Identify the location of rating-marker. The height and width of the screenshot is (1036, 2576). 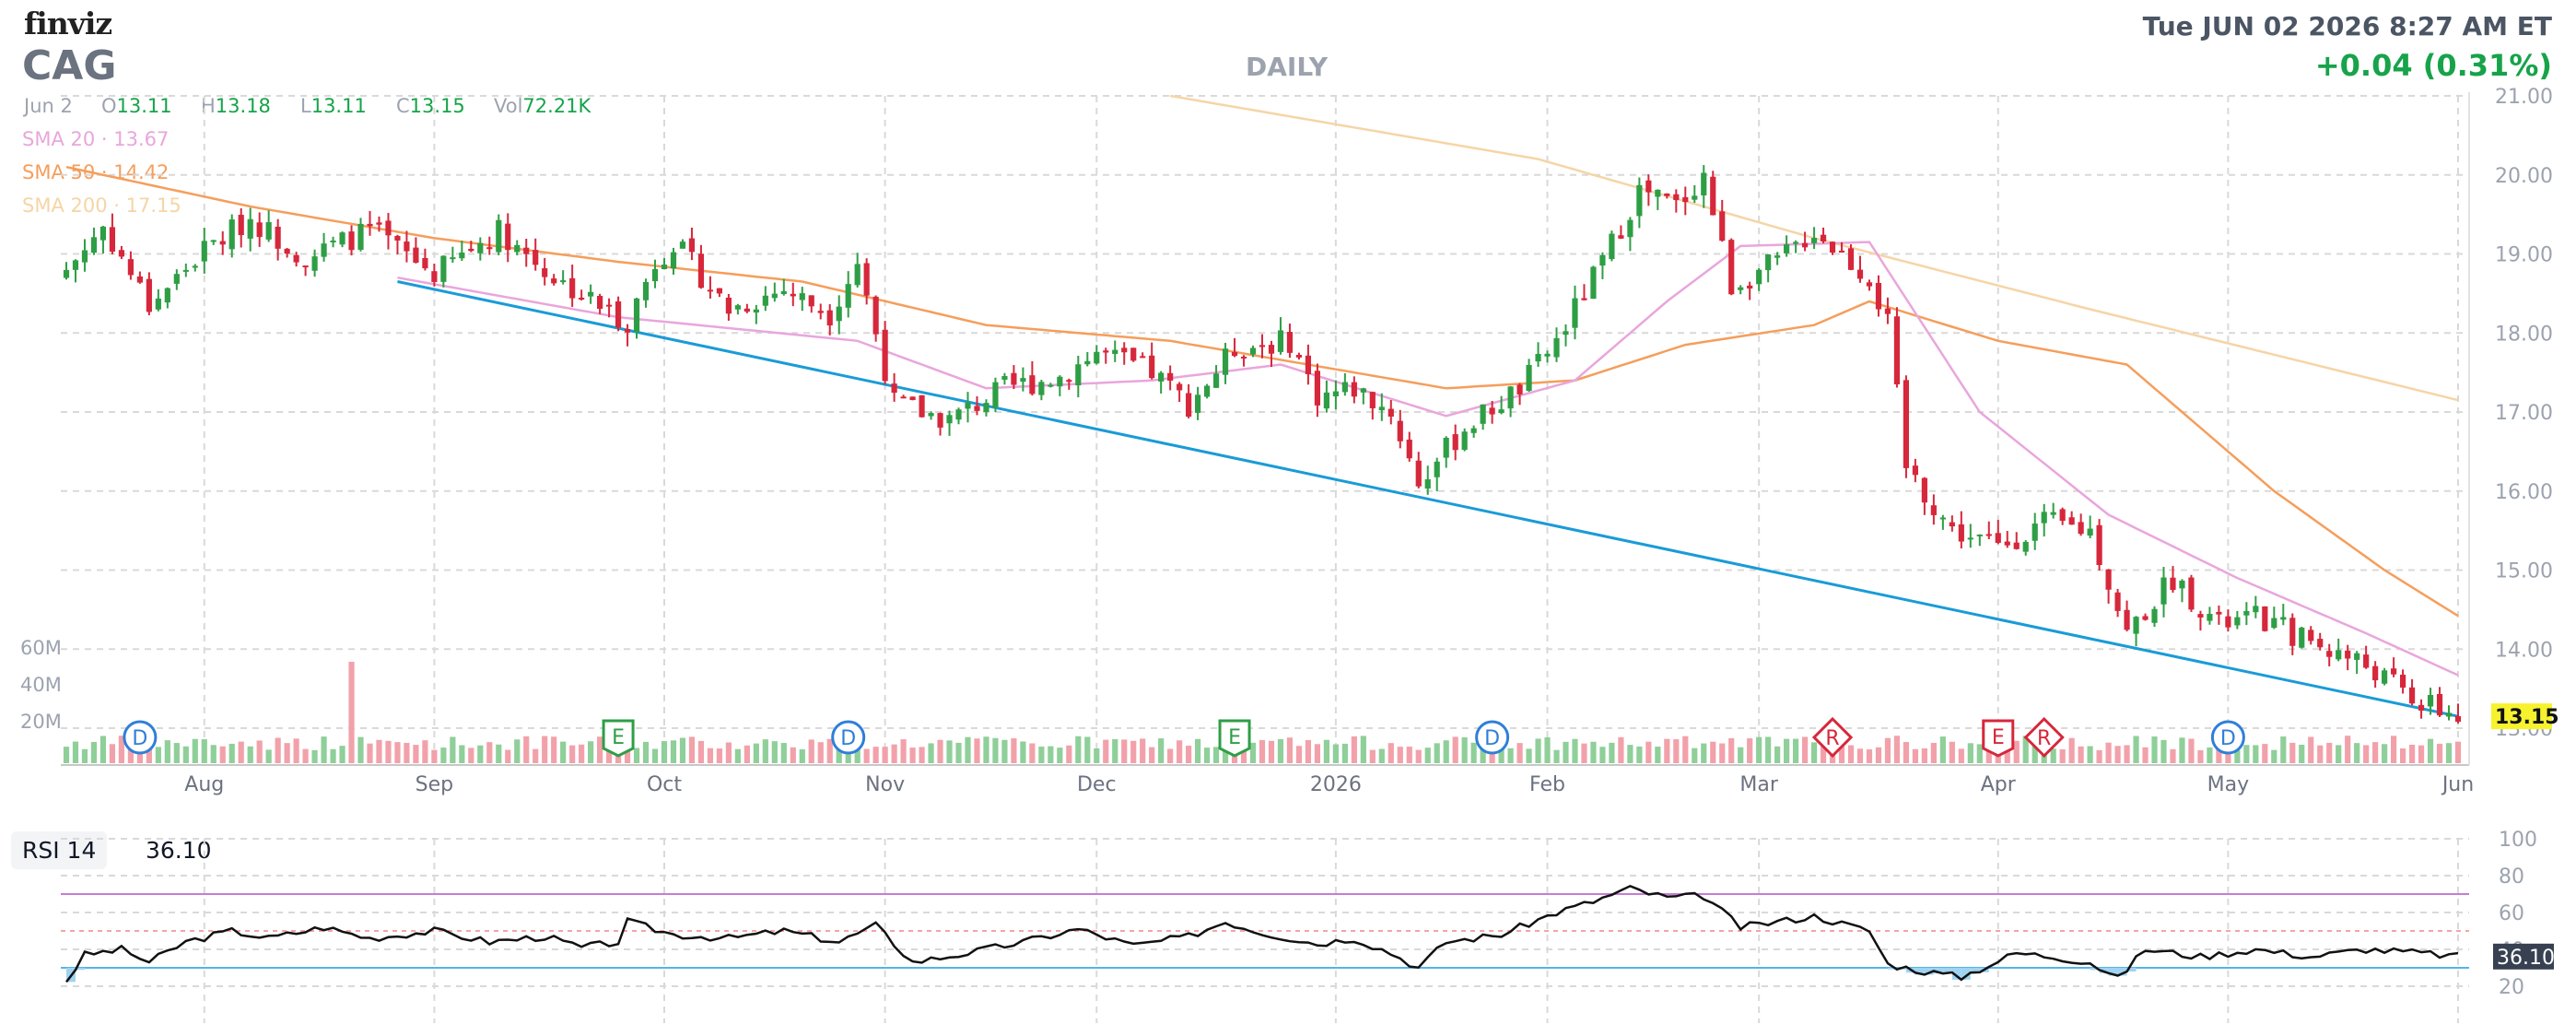
(1832, 738).